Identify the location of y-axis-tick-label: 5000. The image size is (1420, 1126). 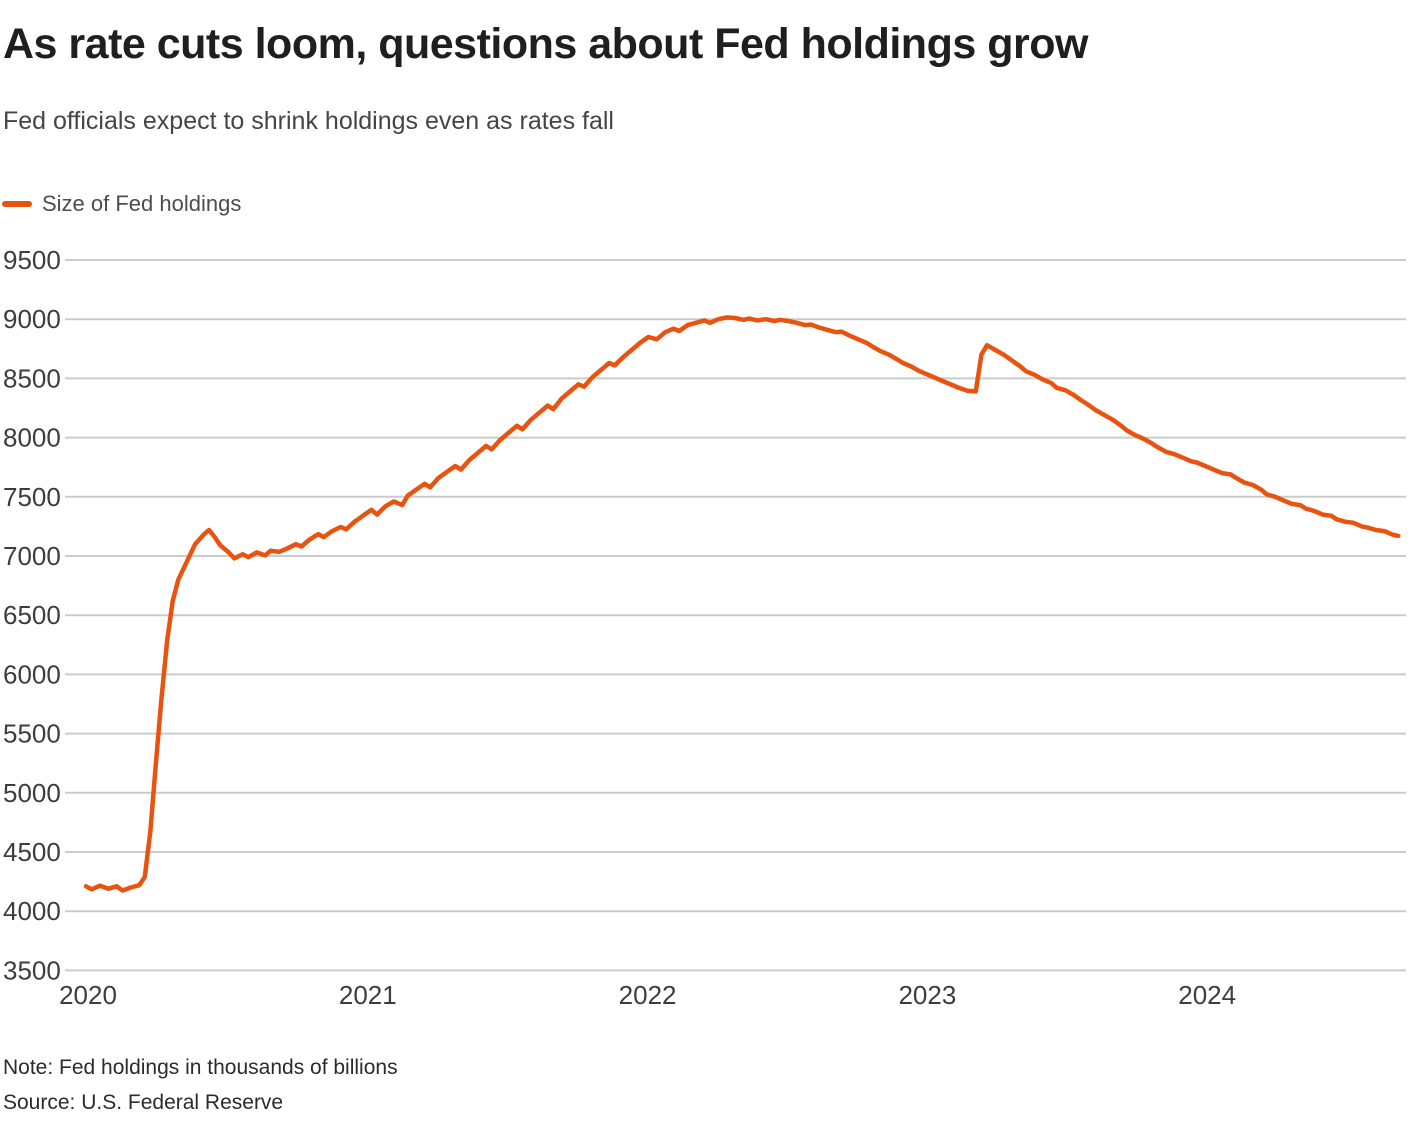
(32, 793).